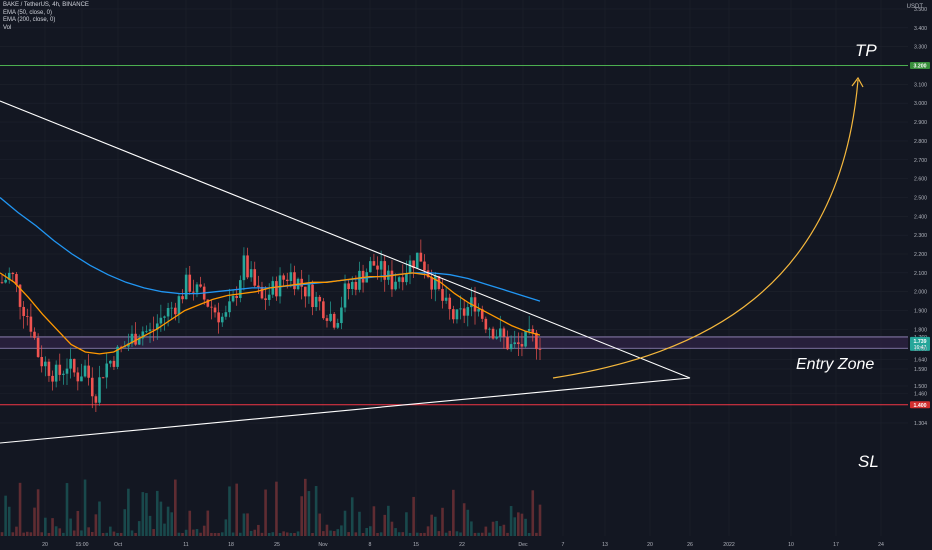 Image resolution: width=932 pixels, height=550 pixels. Describe the element at coordinates (920, 10) in the screenshot. I see `price-tick-label: 3.500` at that location.